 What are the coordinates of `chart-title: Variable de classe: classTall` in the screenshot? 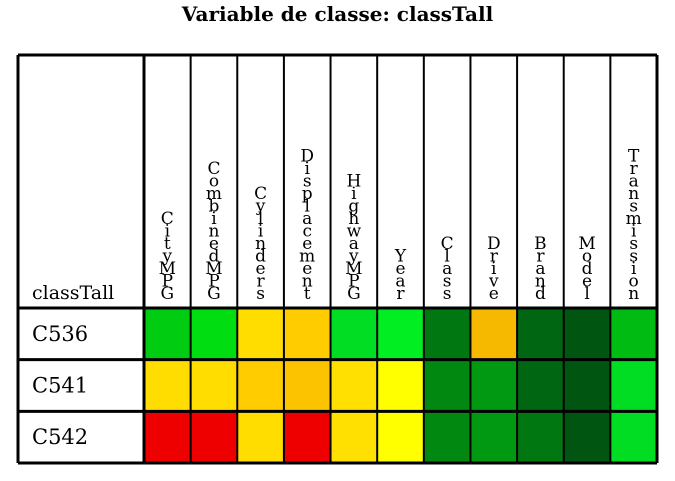 It's located at (337, 14).